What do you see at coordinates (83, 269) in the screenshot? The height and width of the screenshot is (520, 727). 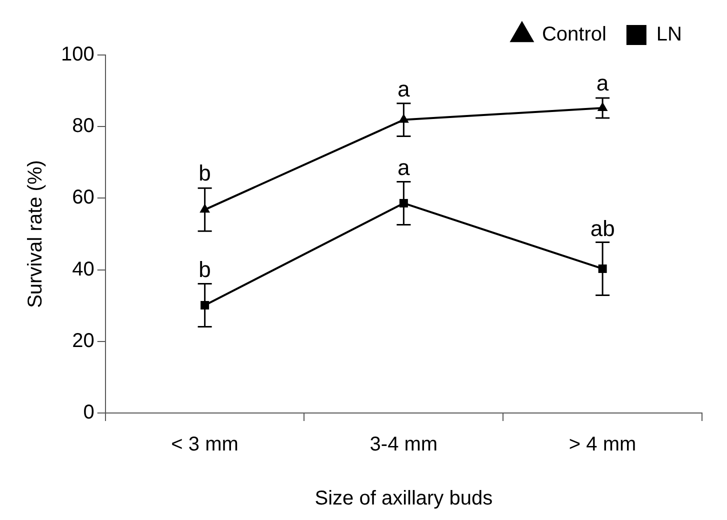 I see `y-tick-label: 40` at bounding box center [83, 269].